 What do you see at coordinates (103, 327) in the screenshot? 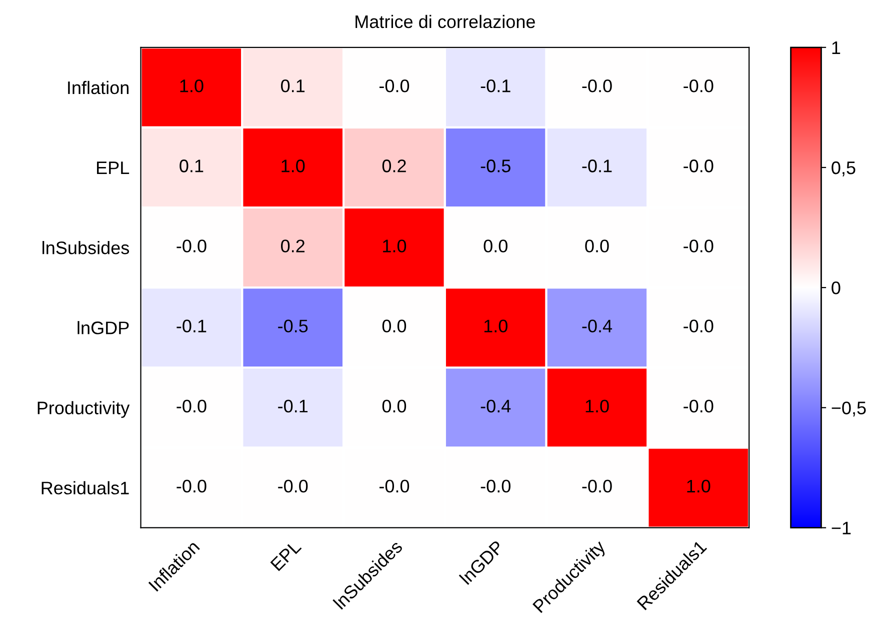
I see `y-tick-label: lnGDP` at bounding box center [103, 327].